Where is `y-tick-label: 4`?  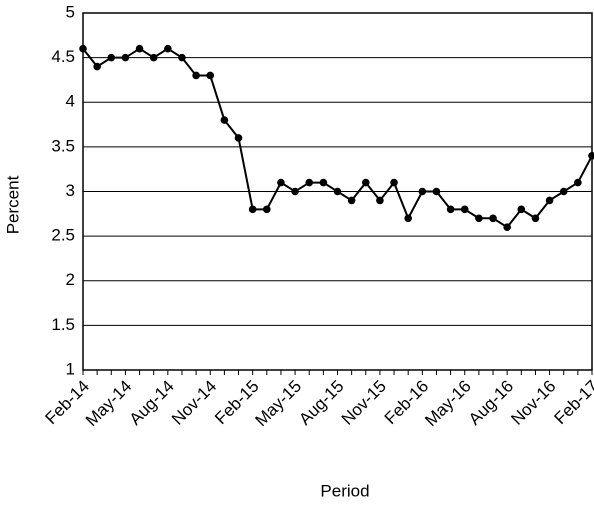
y-tick-label: 4 is located at coordinates (70, 101).